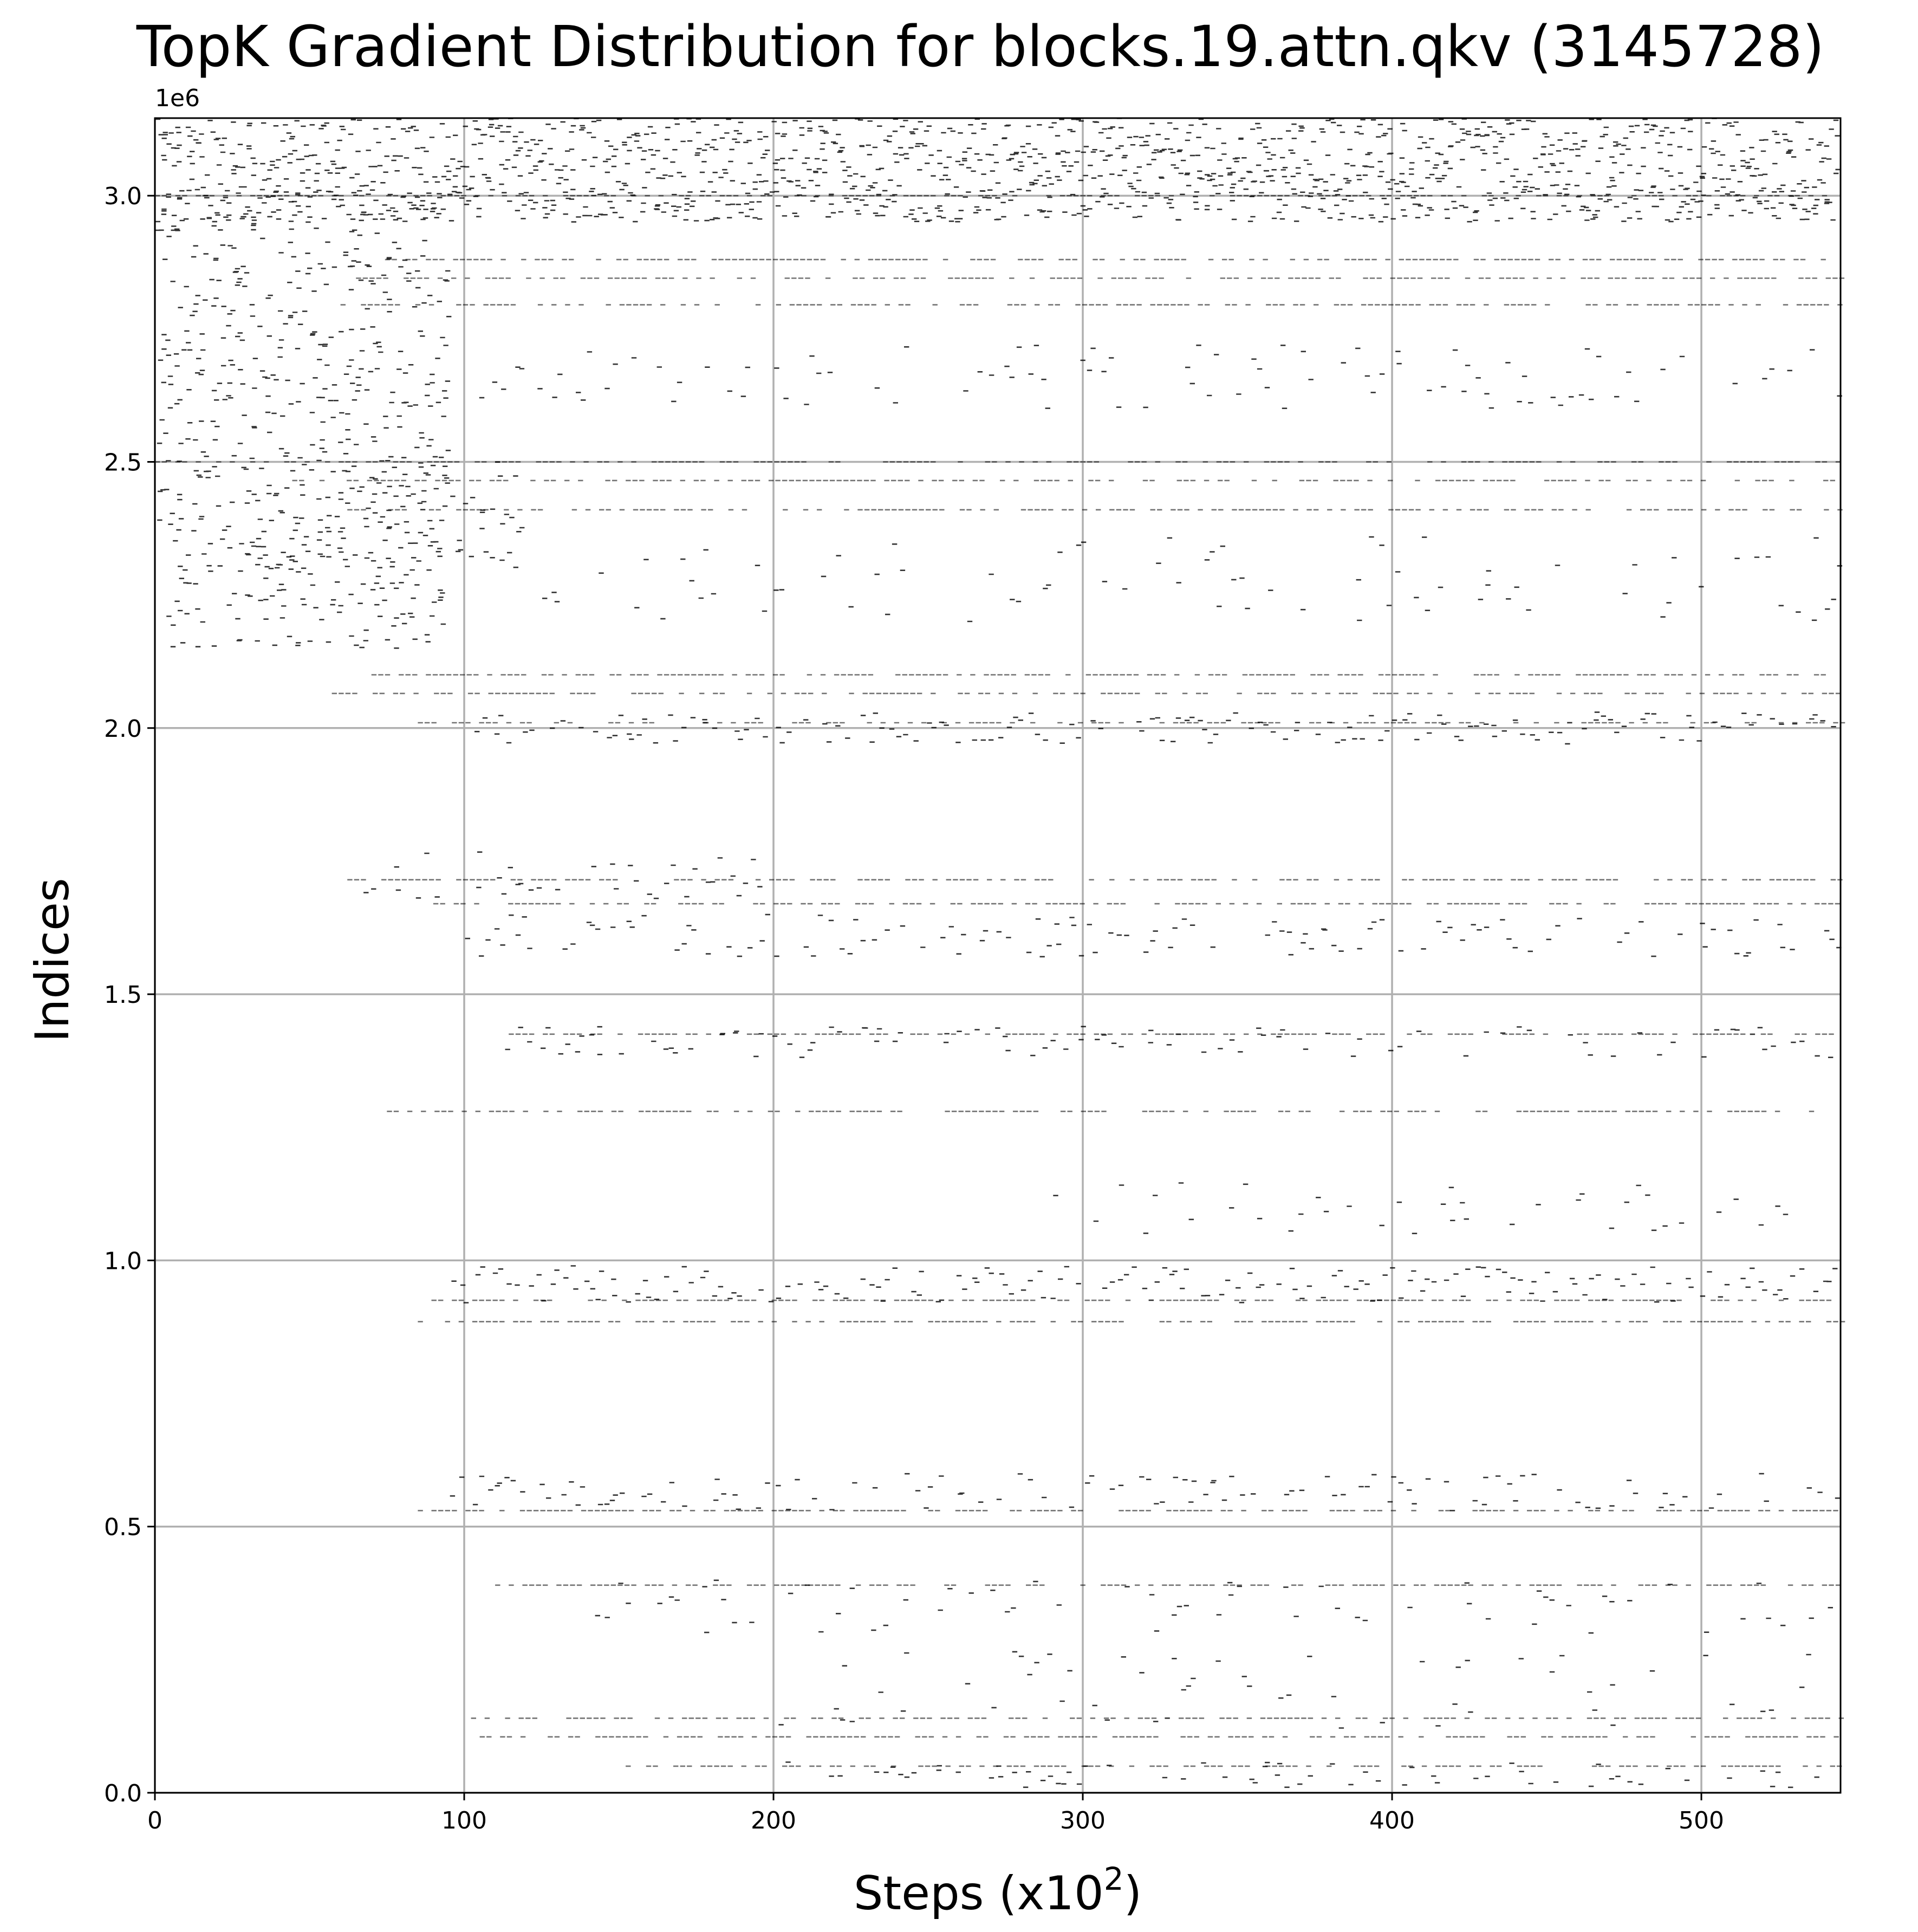  I want to click on x-axis-label-exponent: 2, so click(1114, 1878).